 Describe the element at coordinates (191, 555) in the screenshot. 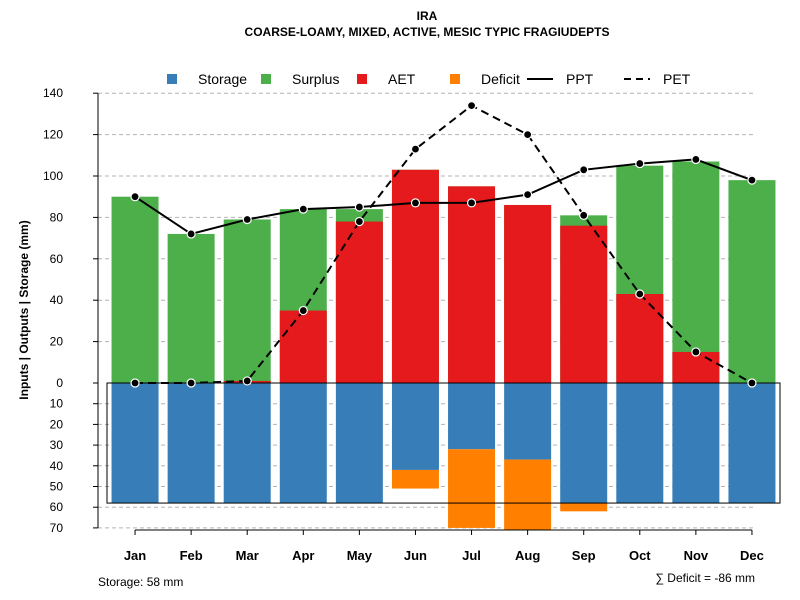

I see `x-tick-label: Feb` at that location.